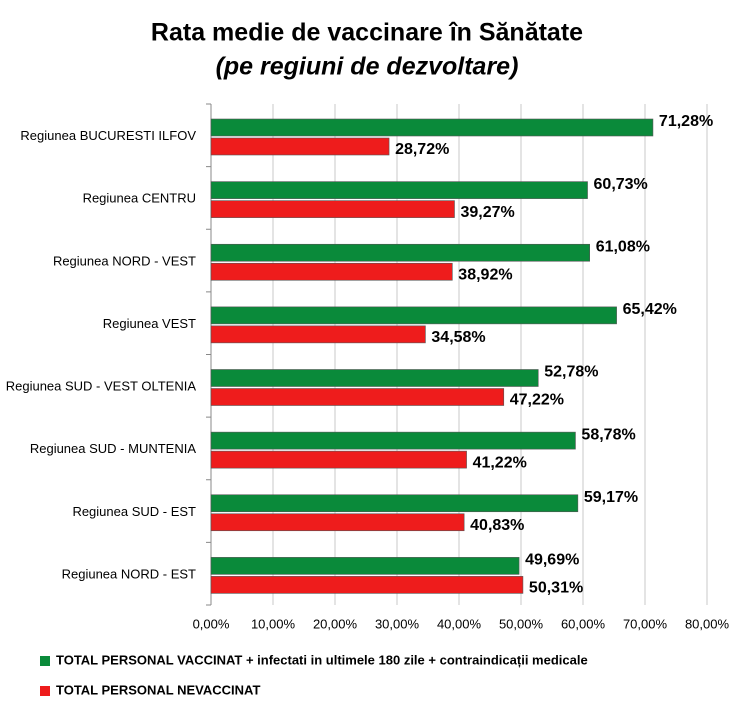 Image resolution: width=748 pixels, height=709 pixels. What do you see at coordinates (621, 184) in the screenshot?
I see `value-label: 60,73%` at bounding box center [621, 184].